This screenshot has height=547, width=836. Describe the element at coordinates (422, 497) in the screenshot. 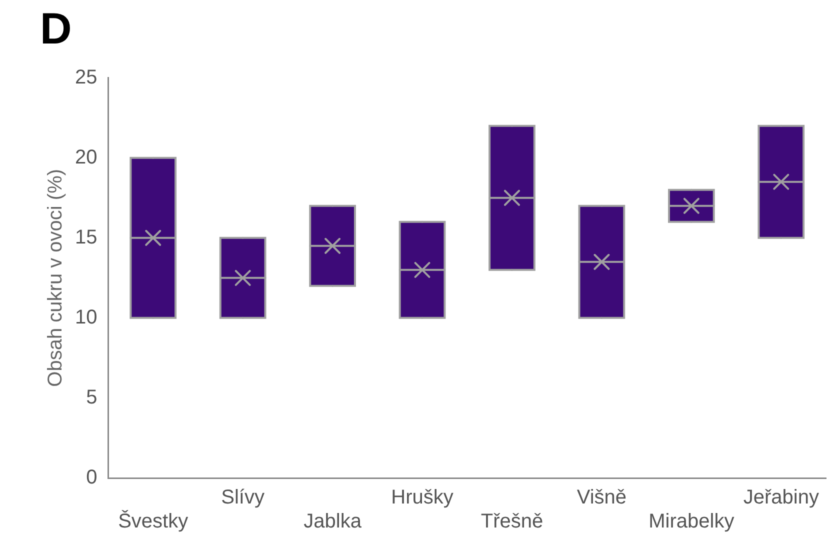

I see `x-tick-label: Hrušky` at that location.